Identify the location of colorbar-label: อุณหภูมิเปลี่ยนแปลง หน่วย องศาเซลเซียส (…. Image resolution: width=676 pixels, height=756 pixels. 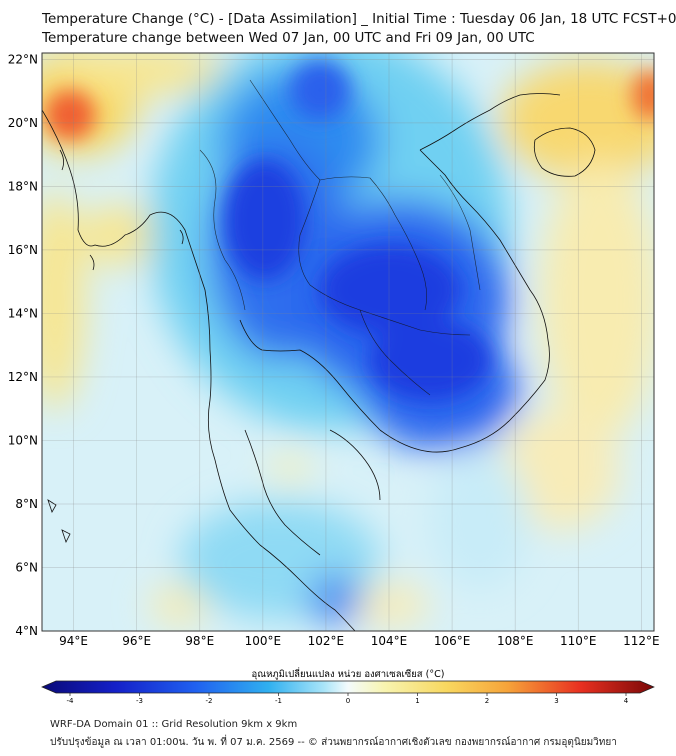
(348, 673).